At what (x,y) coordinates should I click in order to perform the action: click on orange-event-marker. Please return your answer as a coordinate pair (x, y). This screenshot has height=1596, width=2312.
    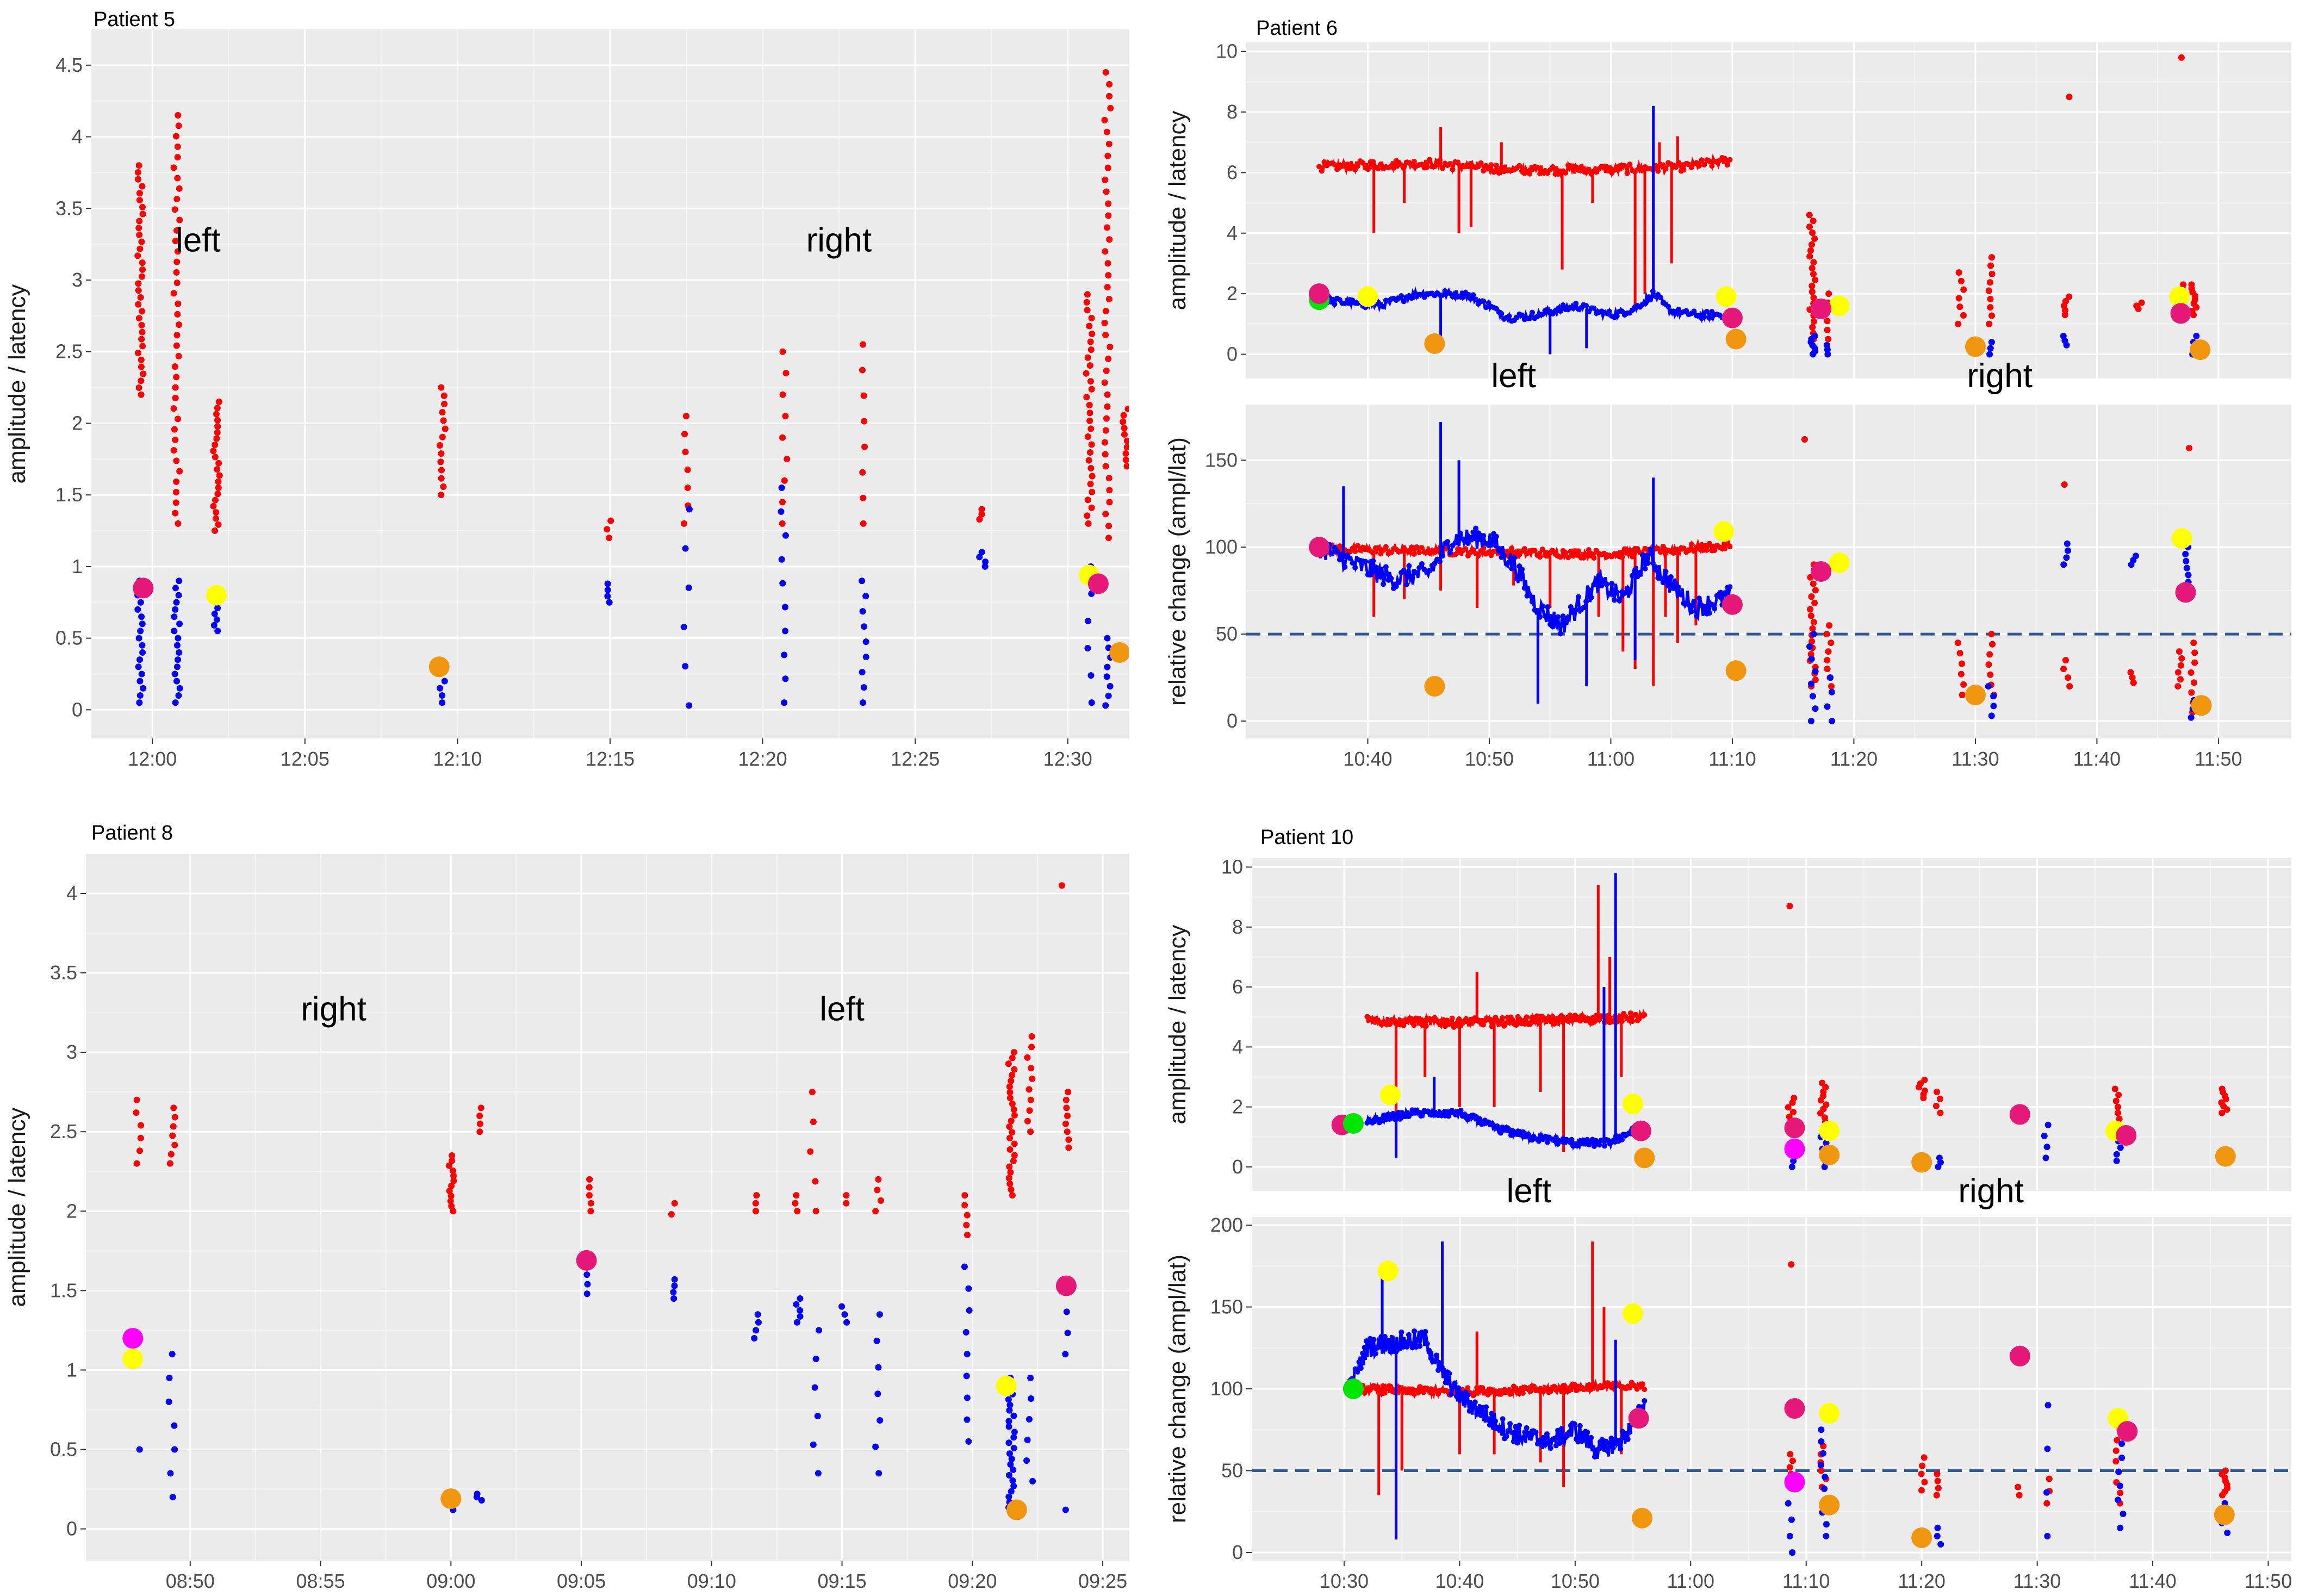
    Looking at the image, I should click on (1830, 1154).